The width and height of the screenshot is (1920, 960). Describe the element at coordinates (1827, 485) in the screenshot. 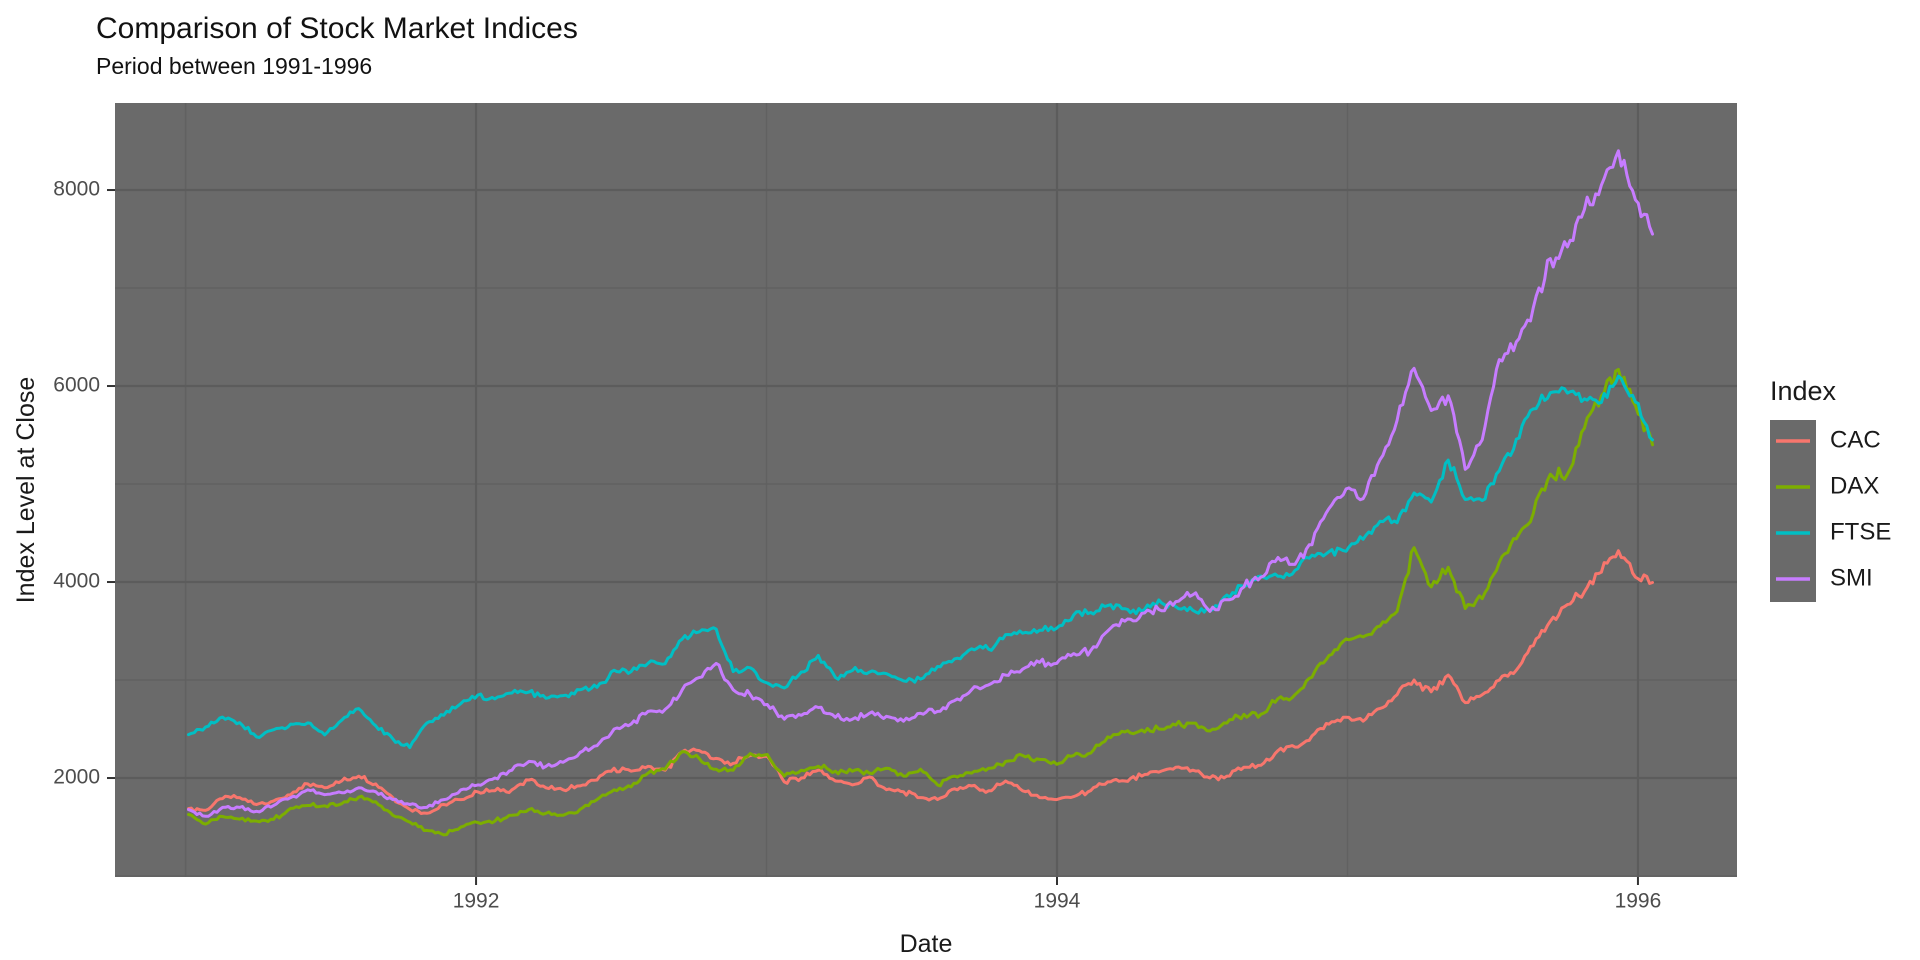

I see `legend-item-dax: DAX` at that location.